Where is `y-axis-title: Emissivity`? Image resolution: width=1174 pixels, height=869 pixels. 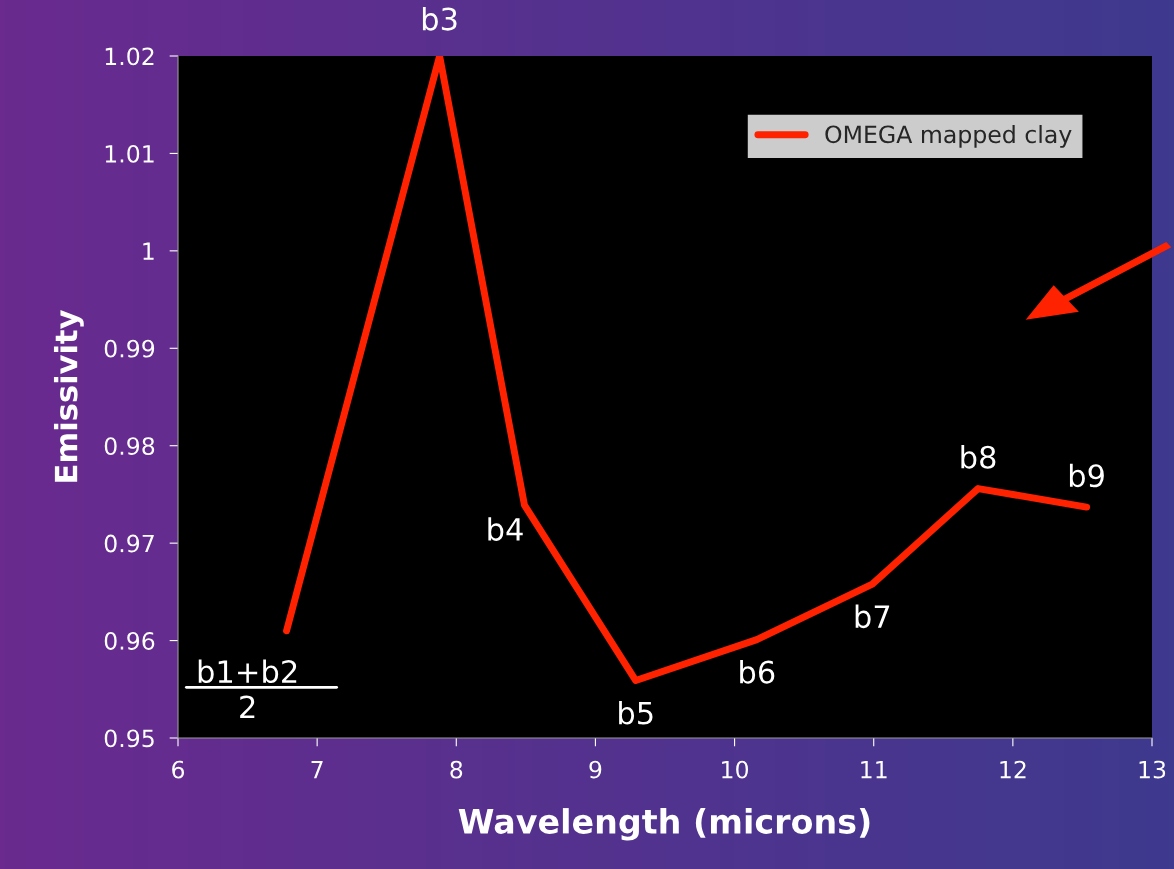 y-axis-title: Emissivity is located at coordinates (68, 396).